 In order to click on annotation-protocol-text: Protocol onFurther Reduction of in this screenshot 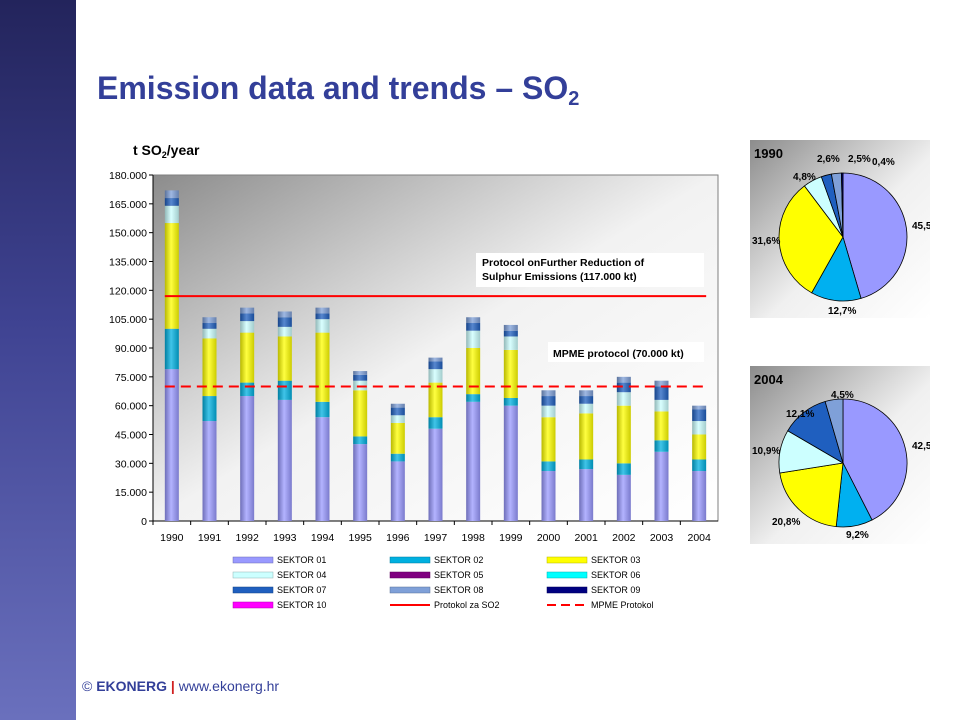, I will do `click(563, 263)`.